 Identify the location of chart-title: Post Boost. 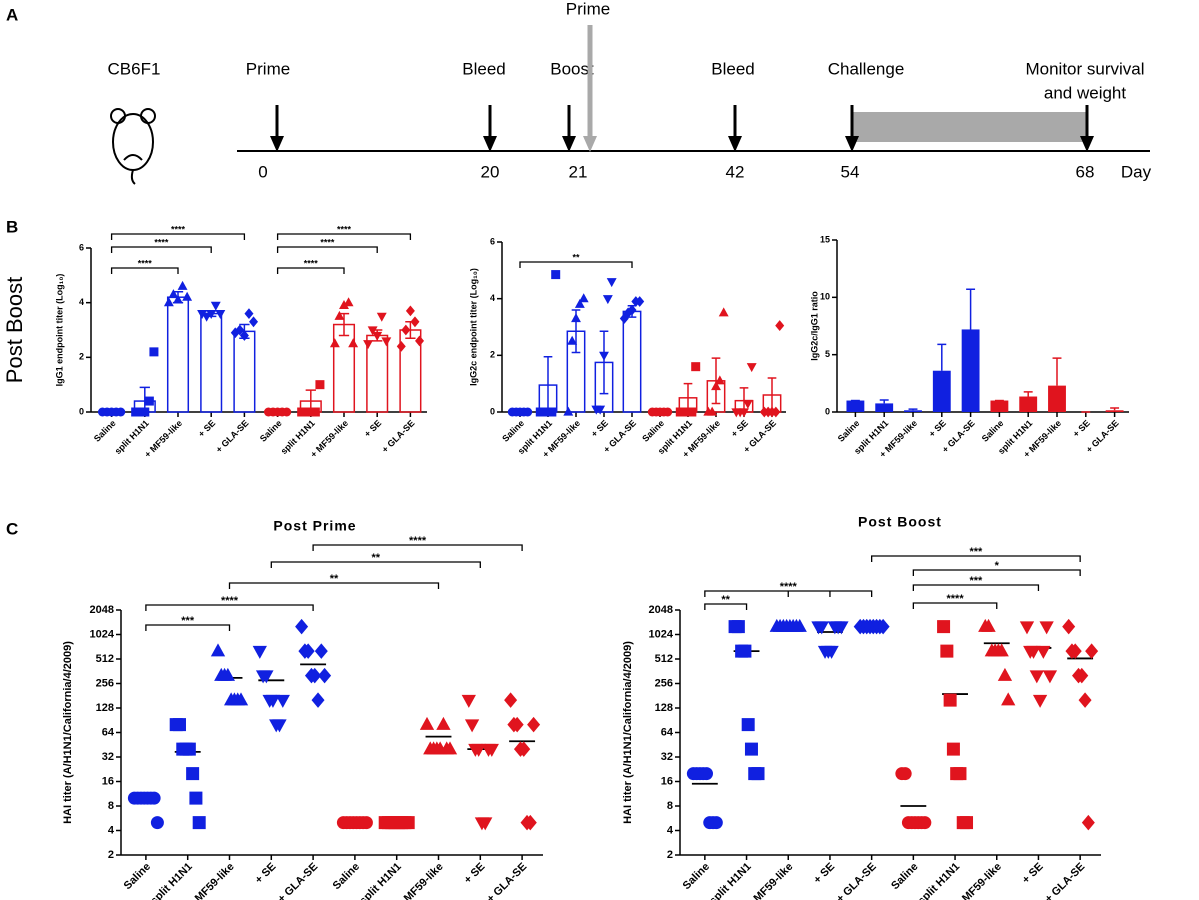
(900, 522).